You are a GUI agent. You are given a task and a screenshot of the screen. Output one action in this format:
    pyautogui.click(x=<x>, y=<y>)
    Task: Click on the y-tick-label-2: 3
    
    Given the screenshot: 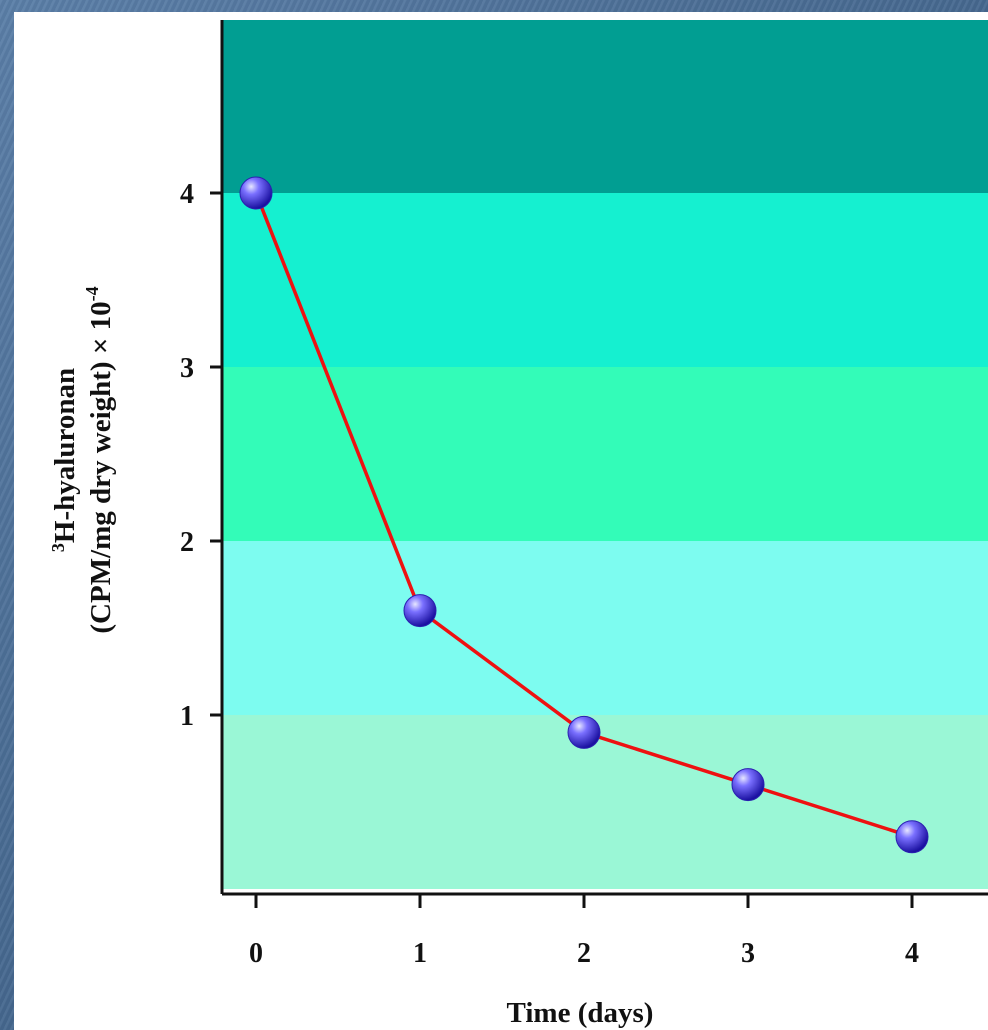 What is the action you would take?
    pyautogui.click(x=187, y=368)
    